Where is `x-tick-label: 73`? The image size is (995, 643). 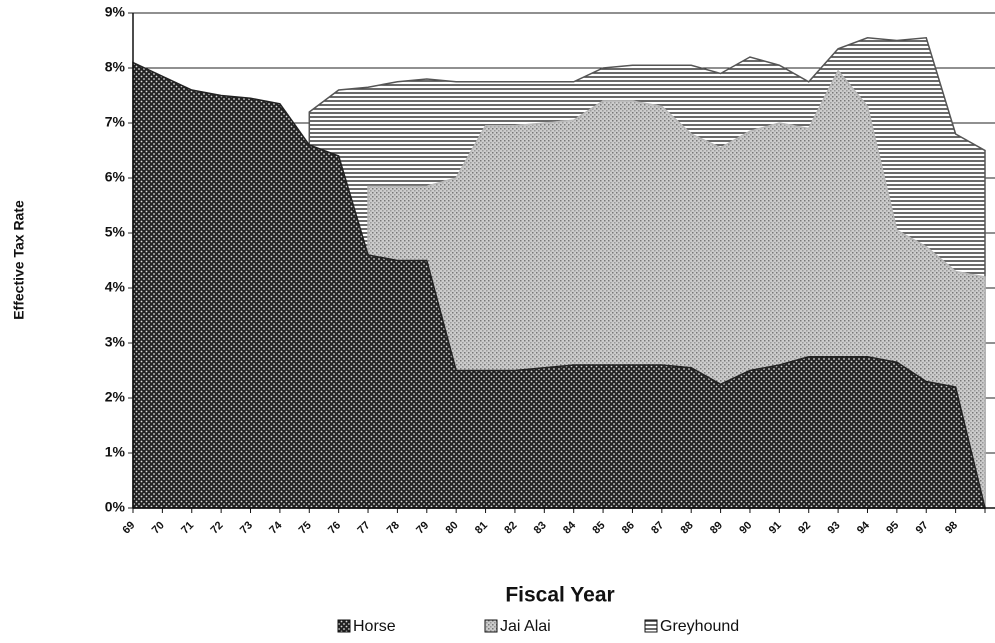
x-tick-label: 73 is located at coordinates (246, 527).